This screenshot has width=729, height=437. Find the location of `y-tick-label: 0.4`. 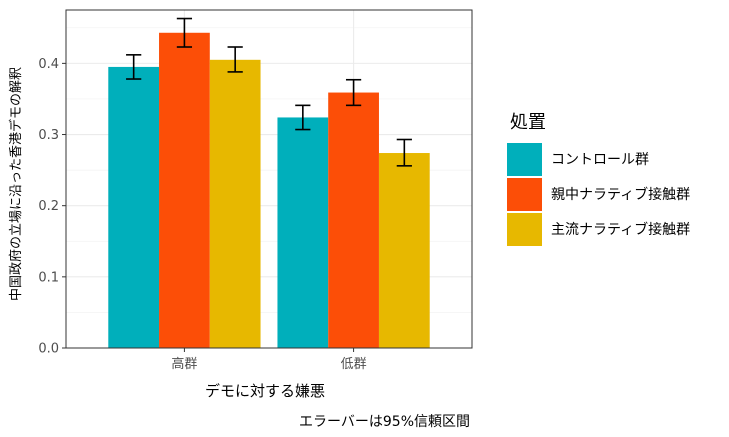

y-tick-label: 0.4 is located at coordinates (48, 64).